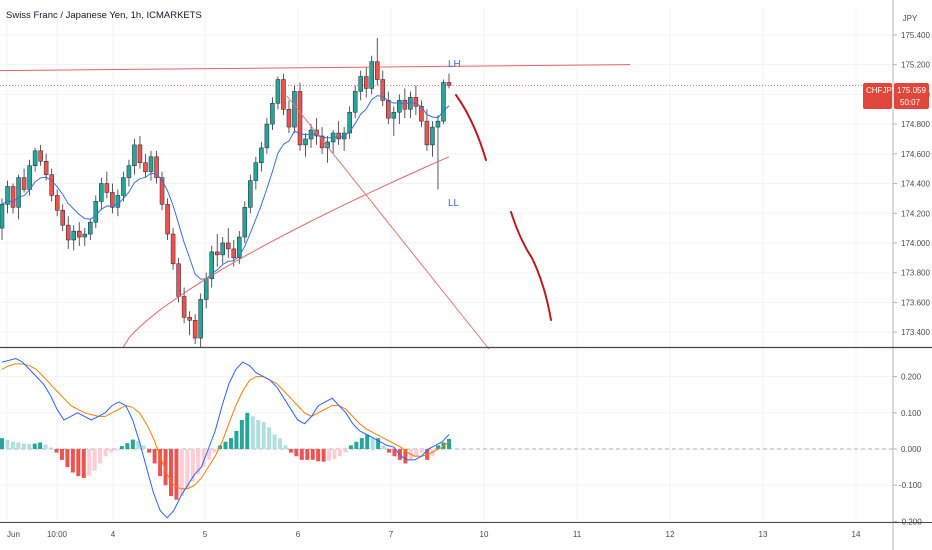 Image resolution: width=932 pixels, height=550 pixels. Describe the element at coordinates (910, 102) in the screenshot. I see `countdown-value: 50:07` at that location.